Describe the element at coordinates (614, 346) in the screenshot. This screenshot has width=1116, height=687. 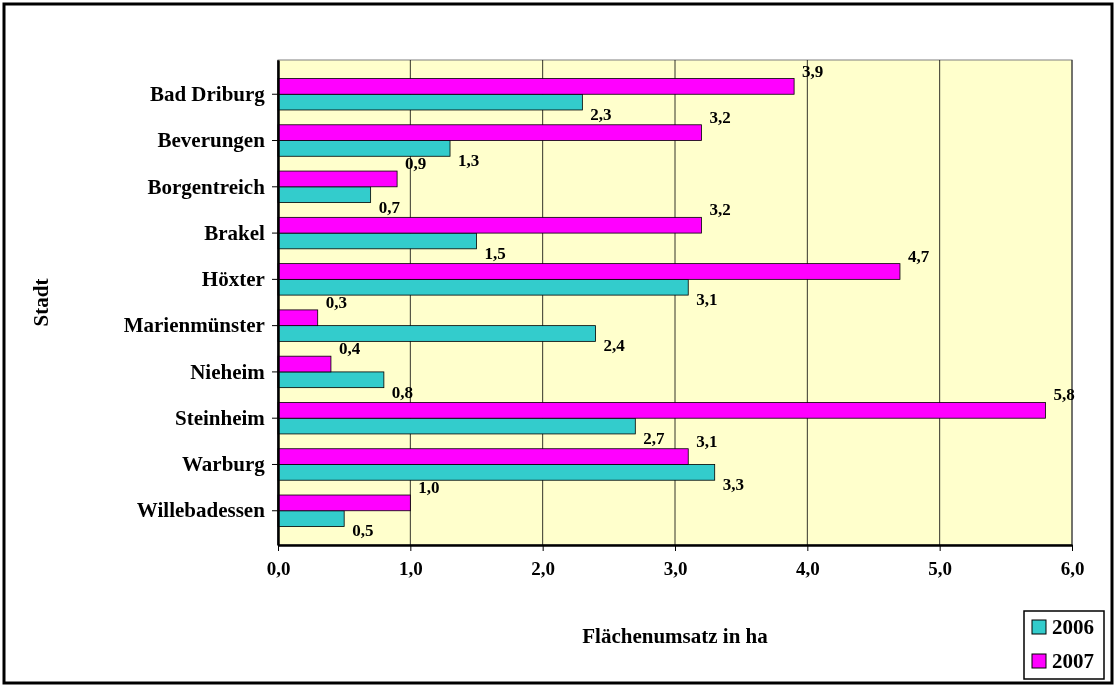
I see `data-label: 2,4` at that location.